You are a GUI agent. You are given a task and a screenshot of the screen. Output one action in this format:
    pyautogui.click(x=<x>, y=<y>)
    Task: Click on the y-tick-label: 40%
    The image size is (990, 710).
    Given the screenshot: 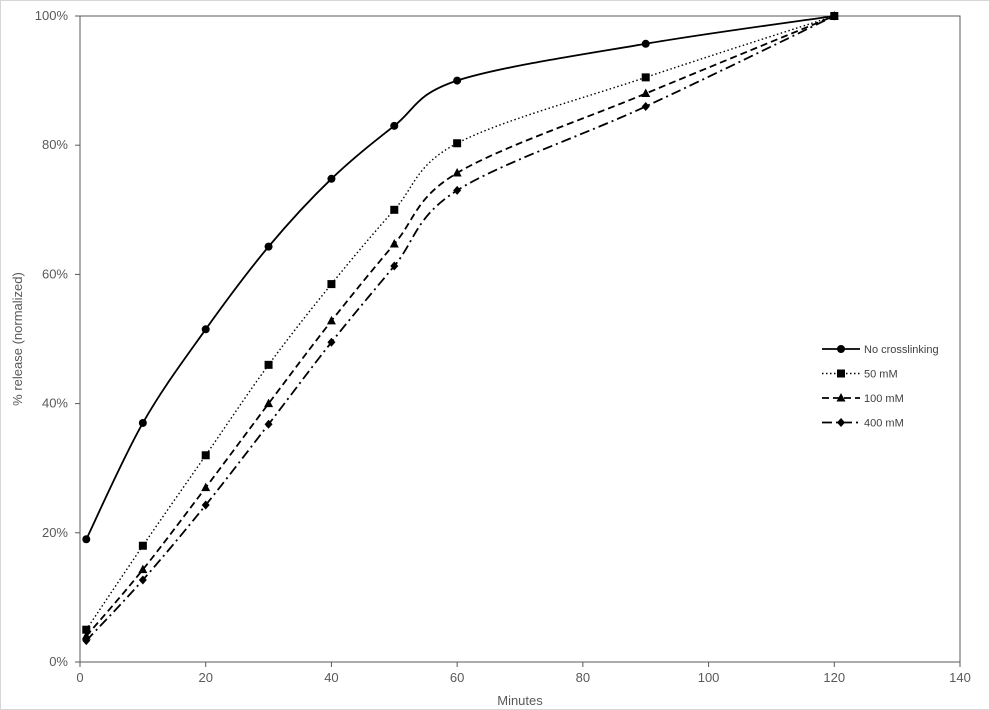 What is the action you would take?
    pyautogui.click(x=55, y=403)
    